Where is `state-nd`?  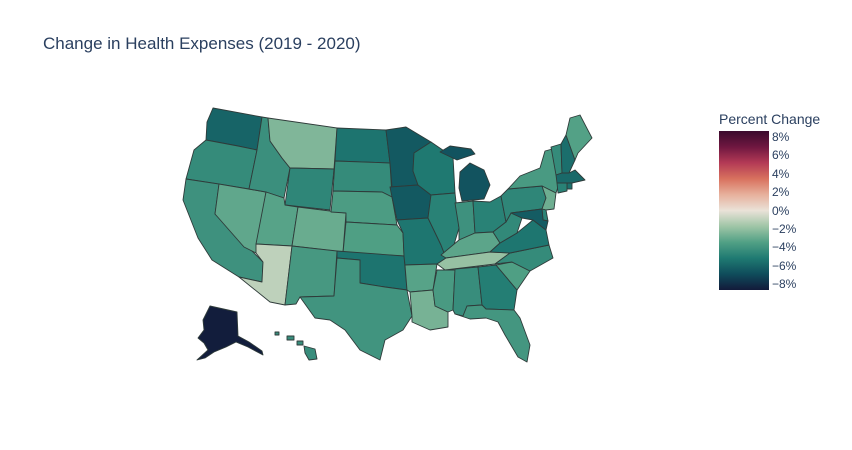
state-nd is located at coordinates (362, 145).